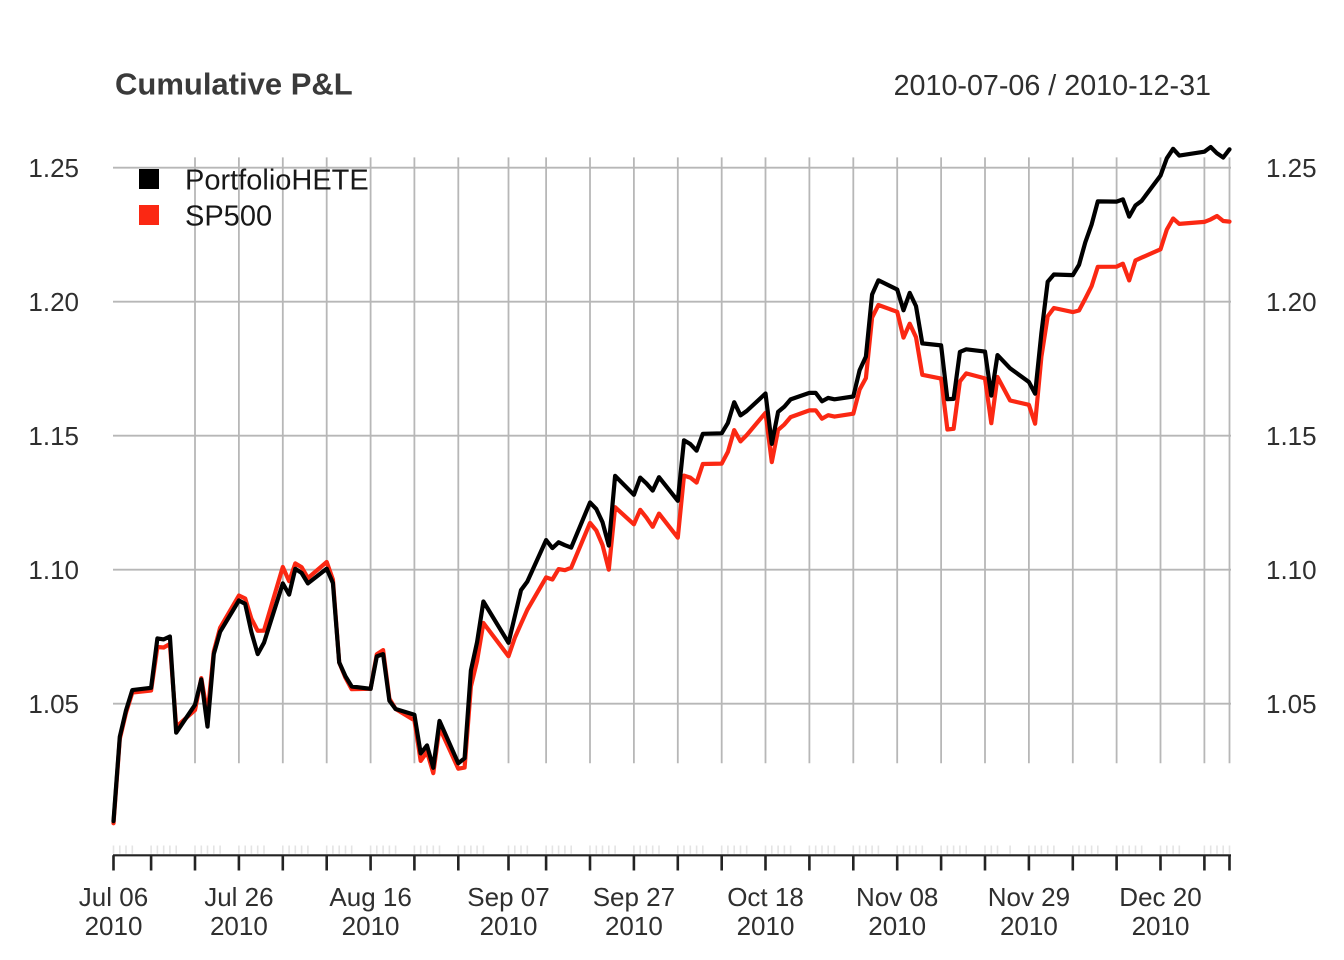 The width and height of the screenshot is (1344, 960). What do you see at coordinates (228, 217) in the screenshot?
I see `svg-text: SP500` at bounding box center [228, 217].